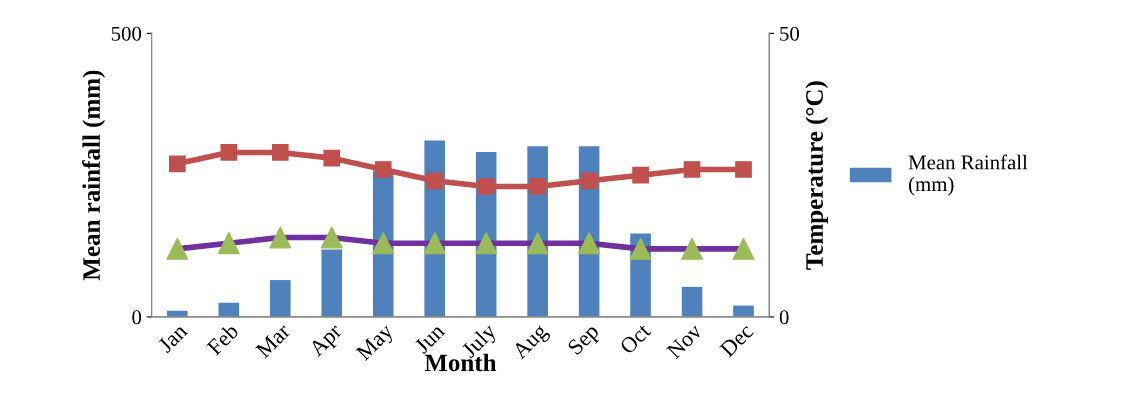 The width and height of the screenshot is (1123, 417). I want to click on x-tick-label: Feb, so click(222, 339).